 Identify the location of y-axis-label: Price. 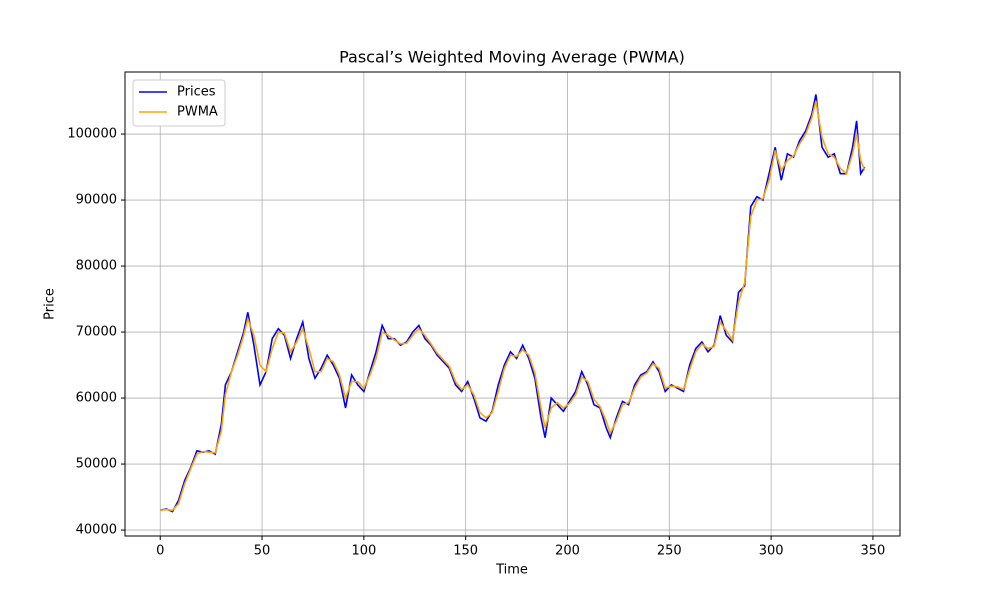
(50, 304).